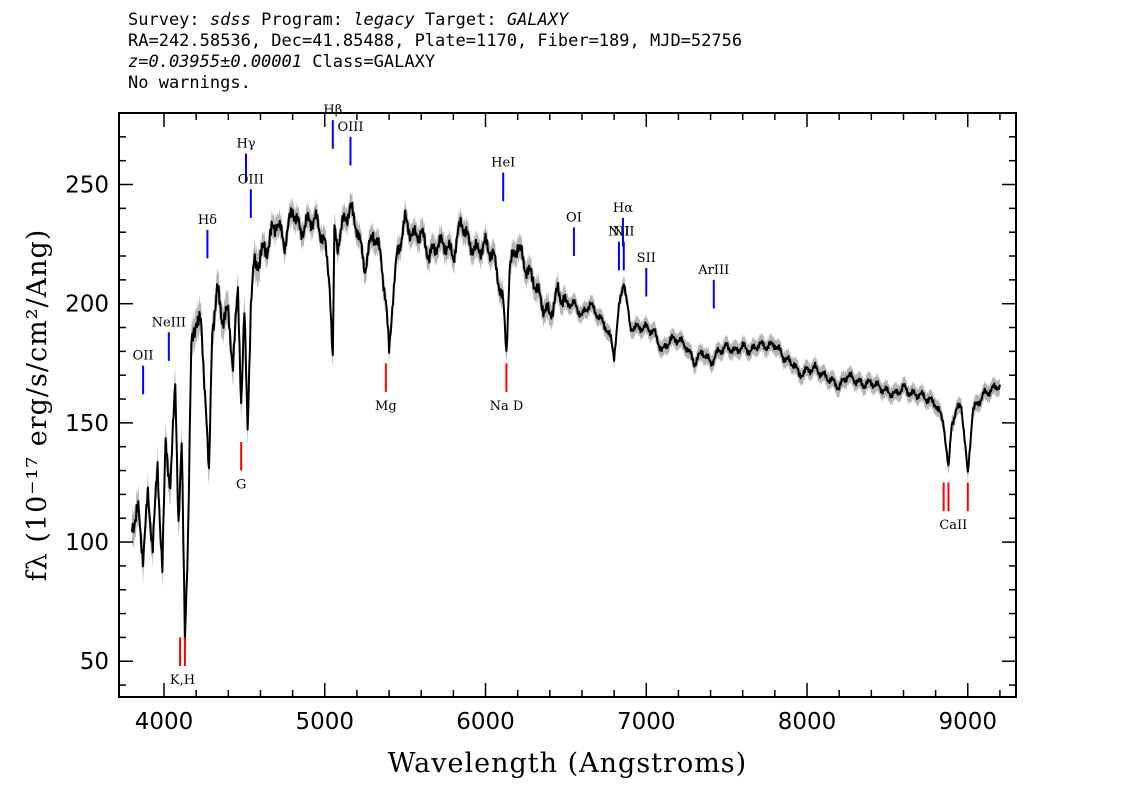 Image resolution: width=1134 pixels, height=810 pixels. I want to click on absorption-line-label: G, so click(241, 485).